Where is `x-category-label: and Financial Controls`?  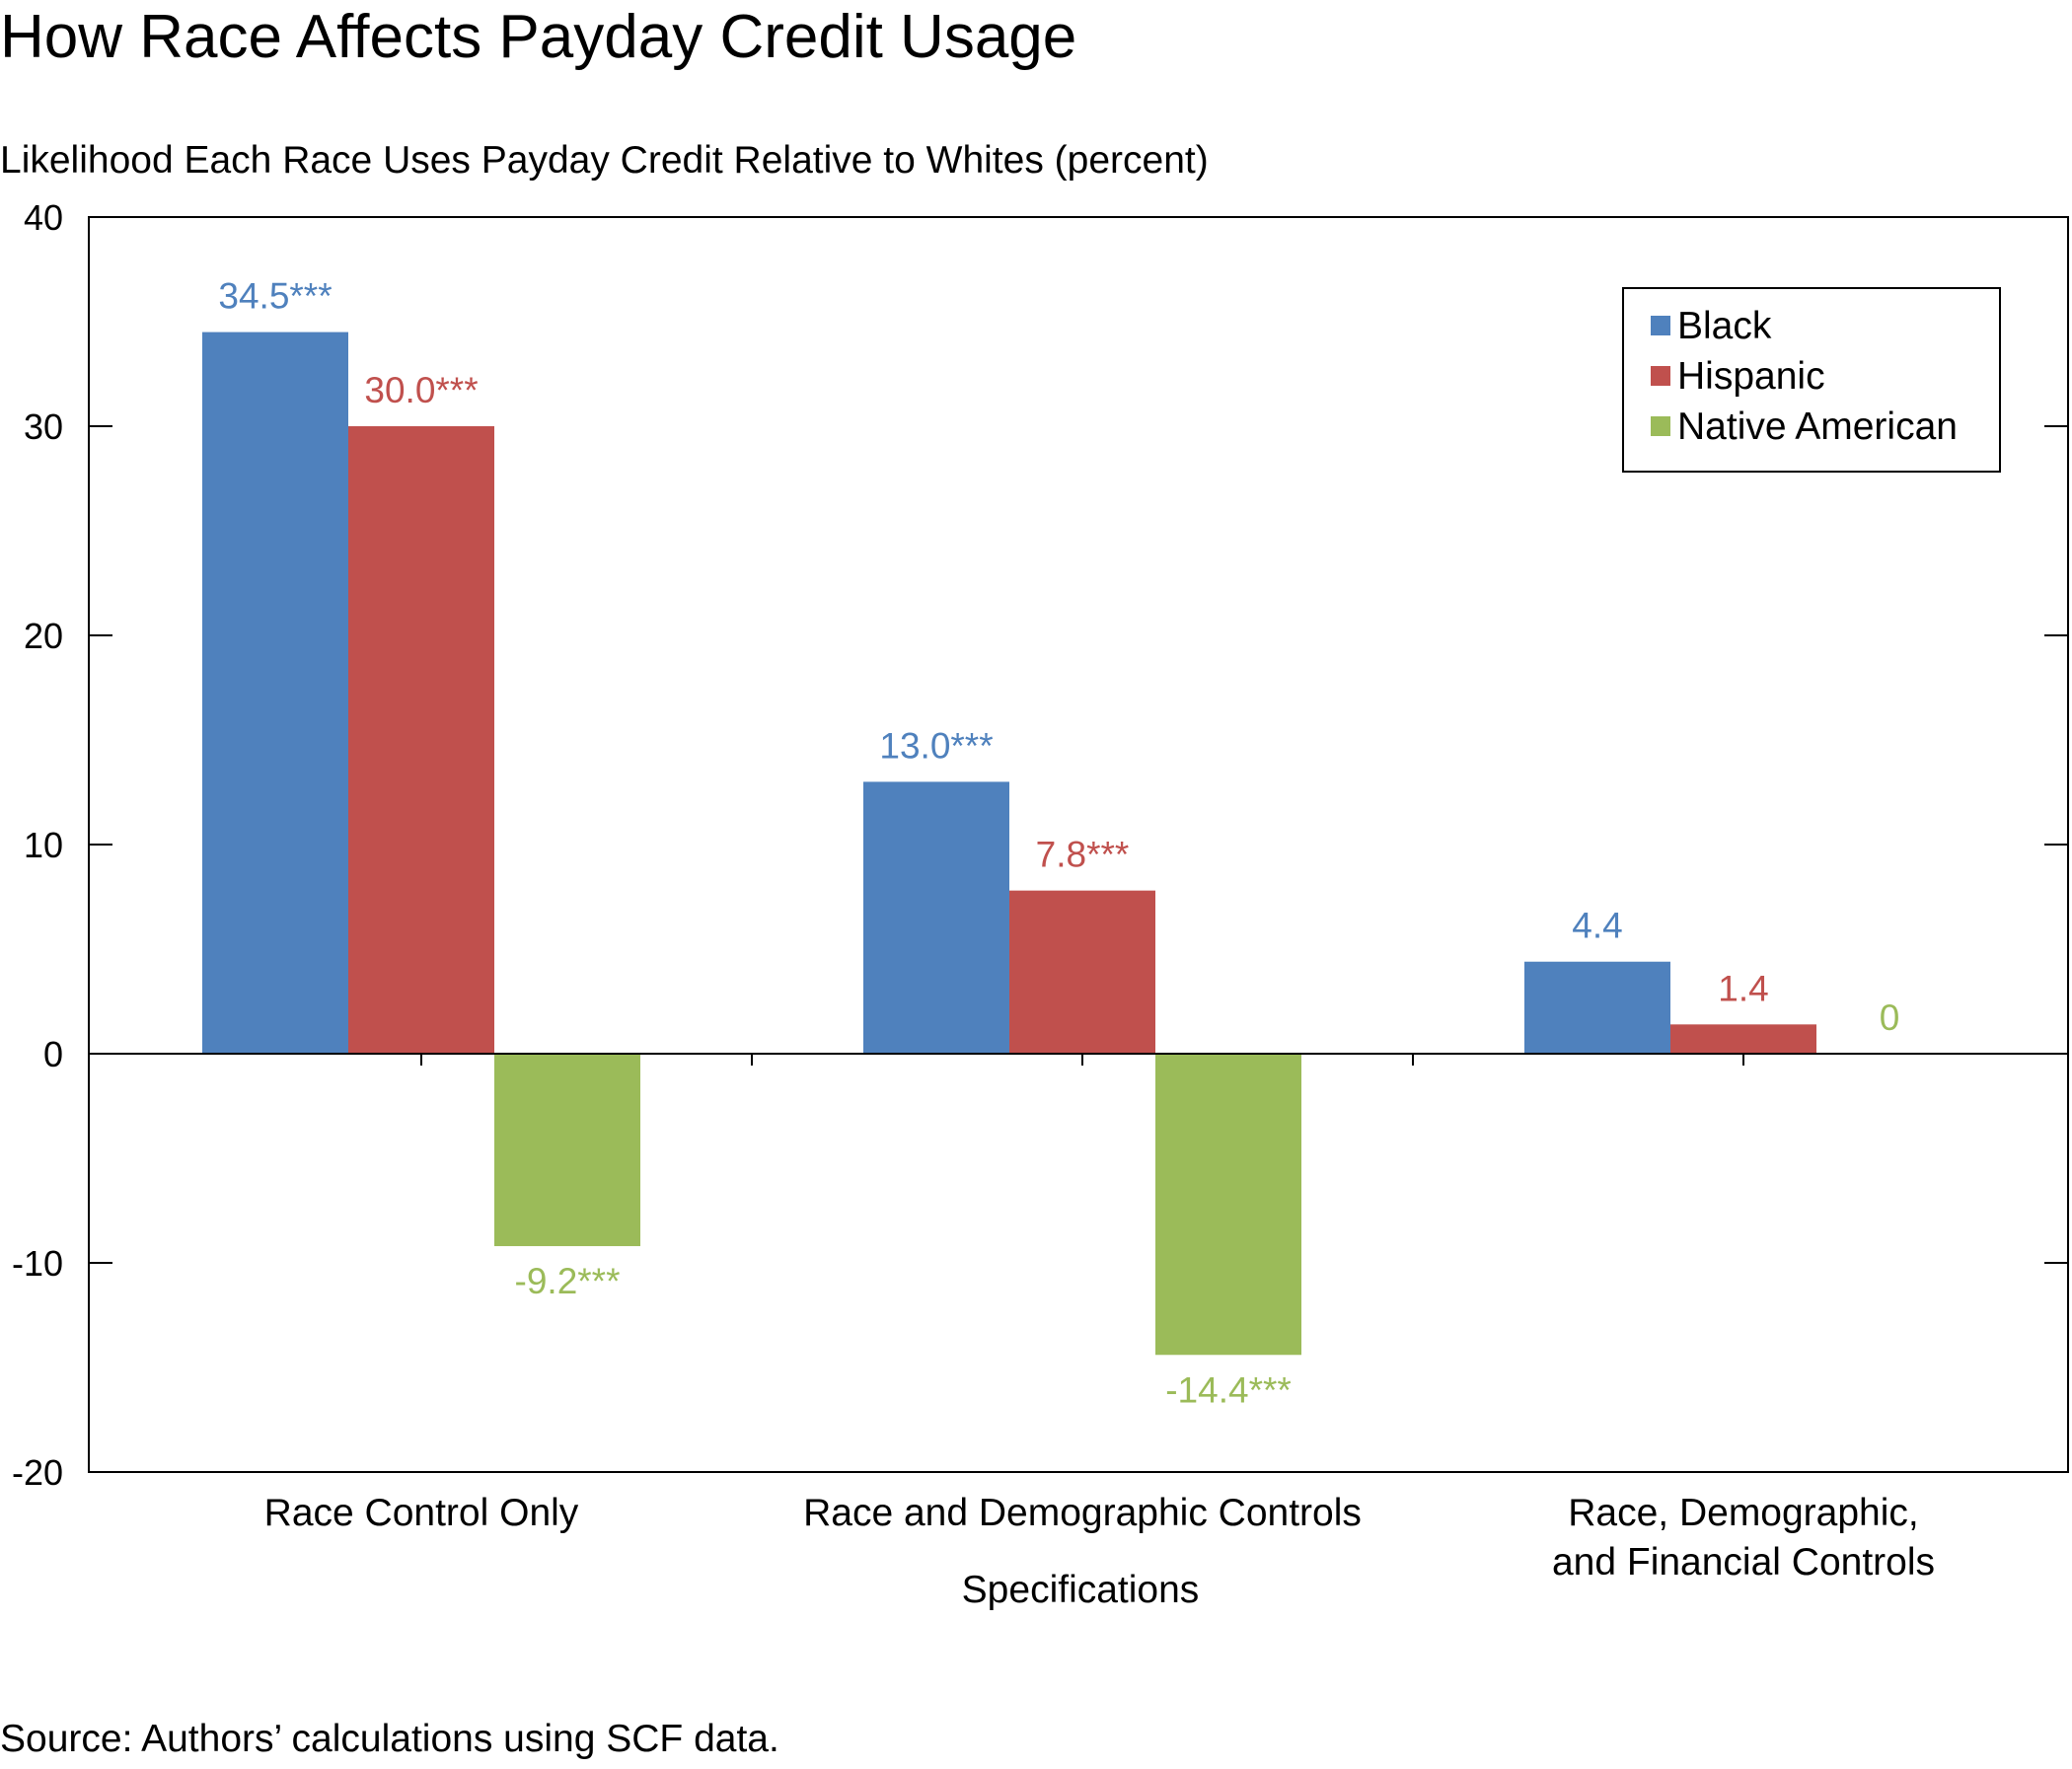
x-category-label: and Financial Controls is located at coordinates (1744, 1562).